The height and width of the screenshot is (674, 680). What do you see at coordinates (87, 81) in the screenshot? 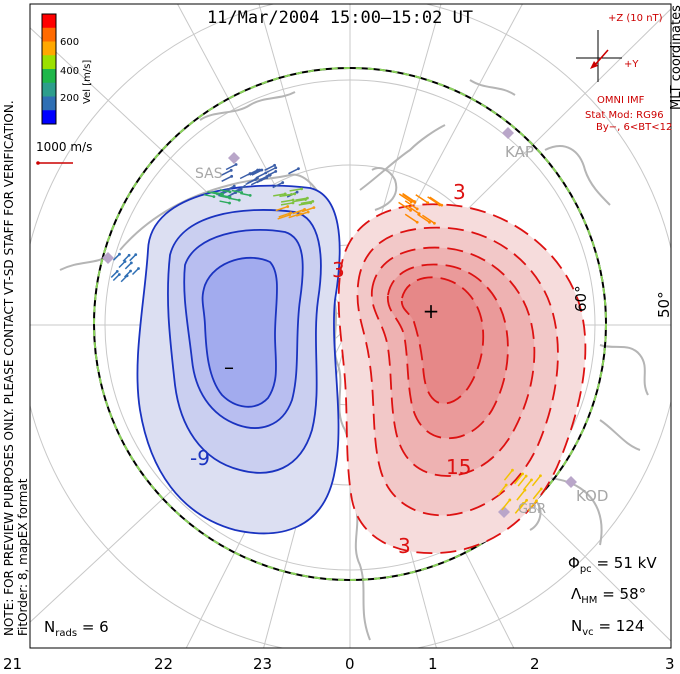
I see `colorbar-label: Vel [m/s]` at bounding box center [87, 81].